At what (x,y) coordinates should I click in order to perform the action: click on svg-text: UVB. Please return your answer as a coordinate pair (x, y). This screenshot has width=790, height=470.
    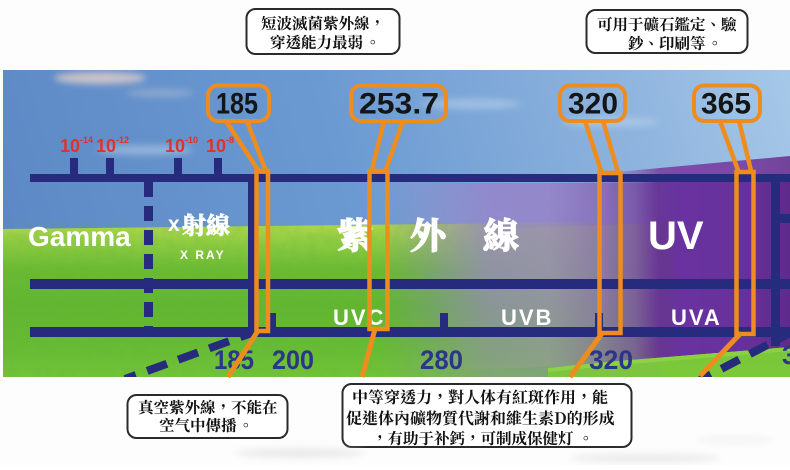
    Looking at the image, I should click on (527, 317).